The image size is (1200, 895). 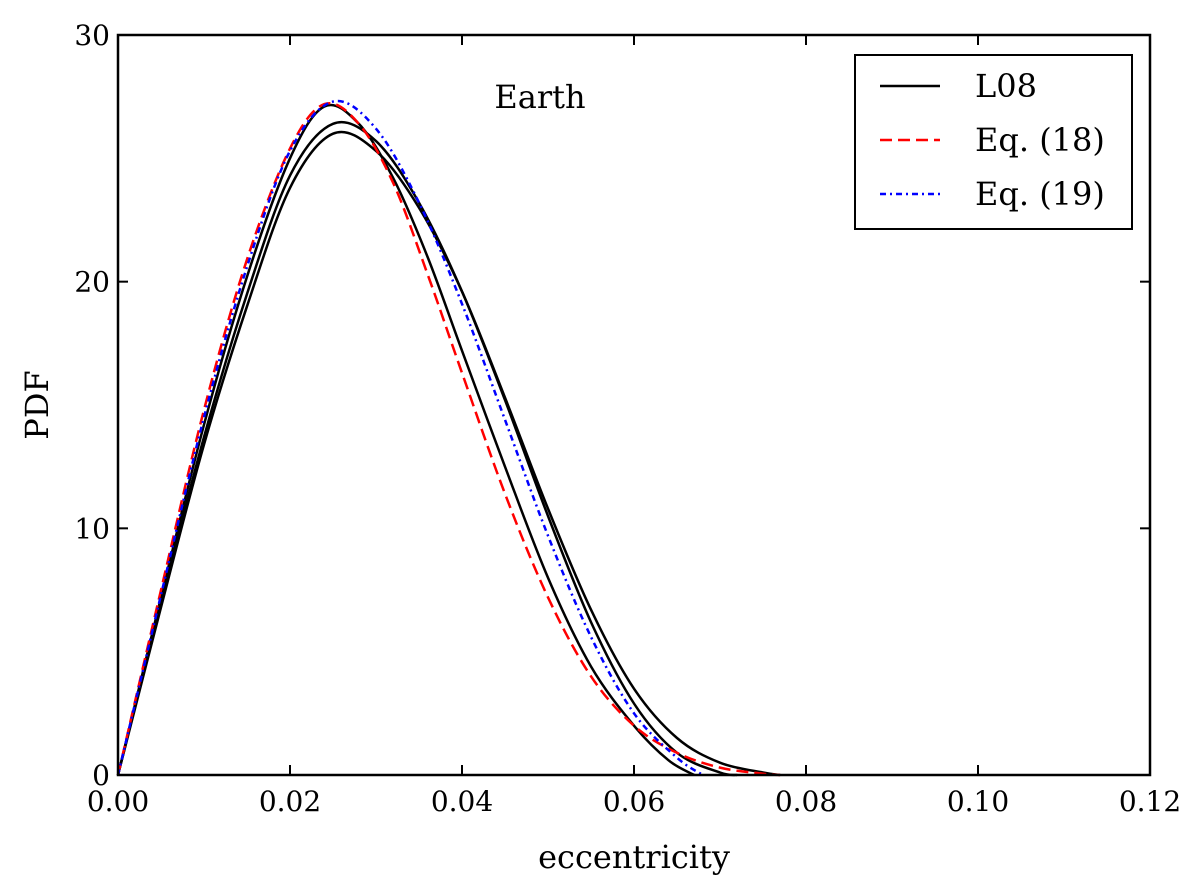 I want to click on x-tick-label: 0.10, so click(x=978, y=801).